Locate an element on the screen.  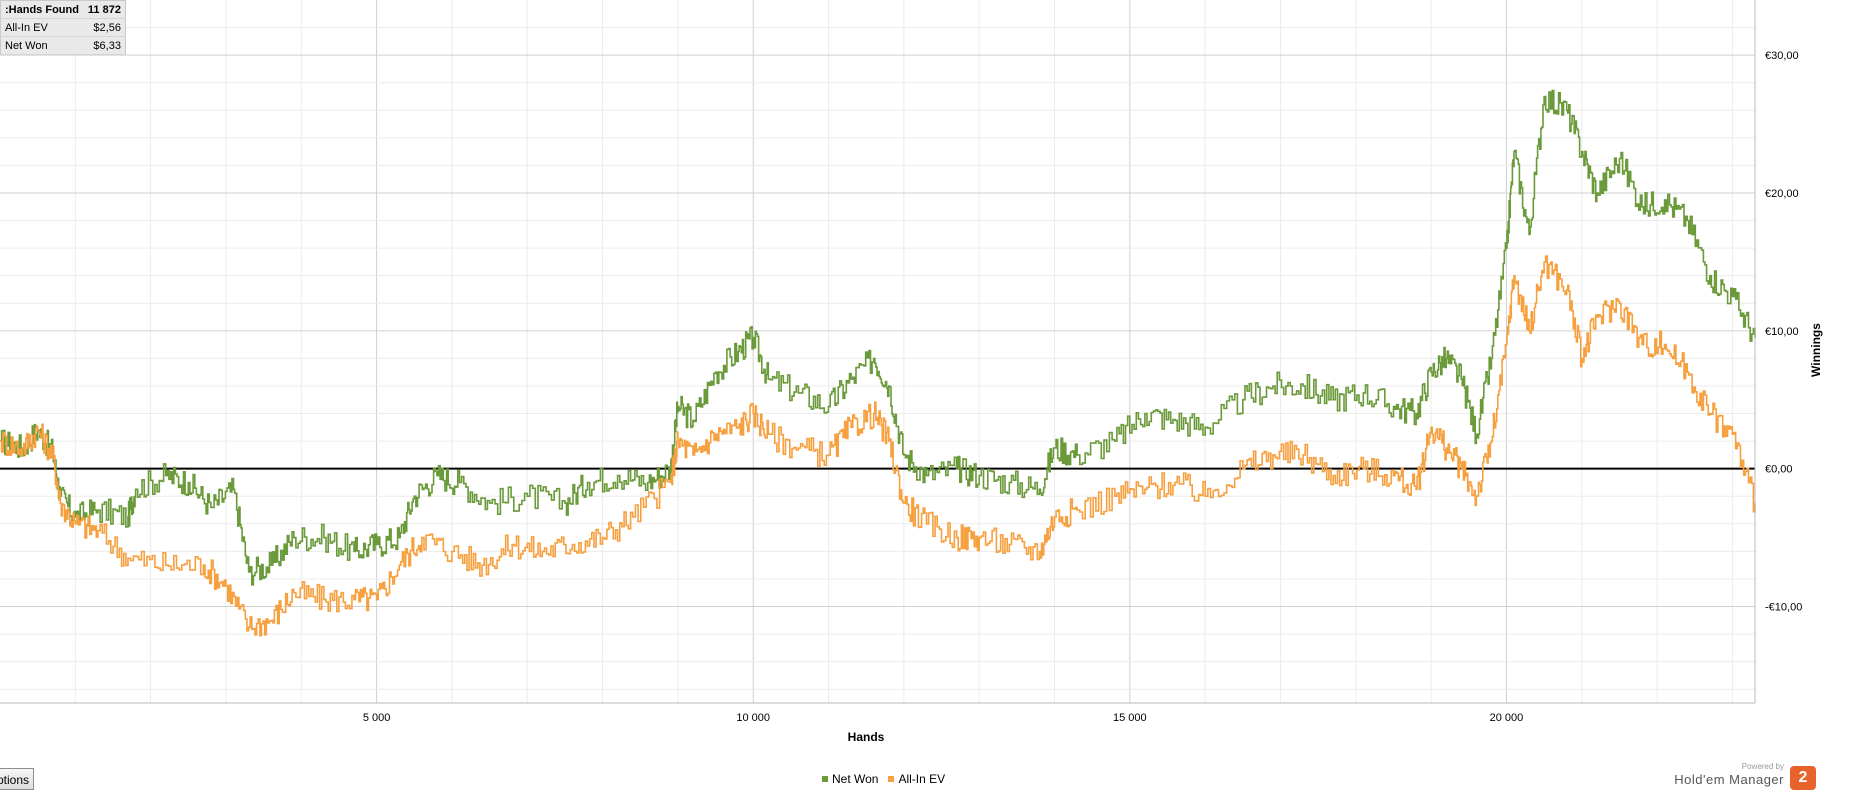
stats-row-hands: Hands Found: 11 872 is located at coordinates (63, 9).